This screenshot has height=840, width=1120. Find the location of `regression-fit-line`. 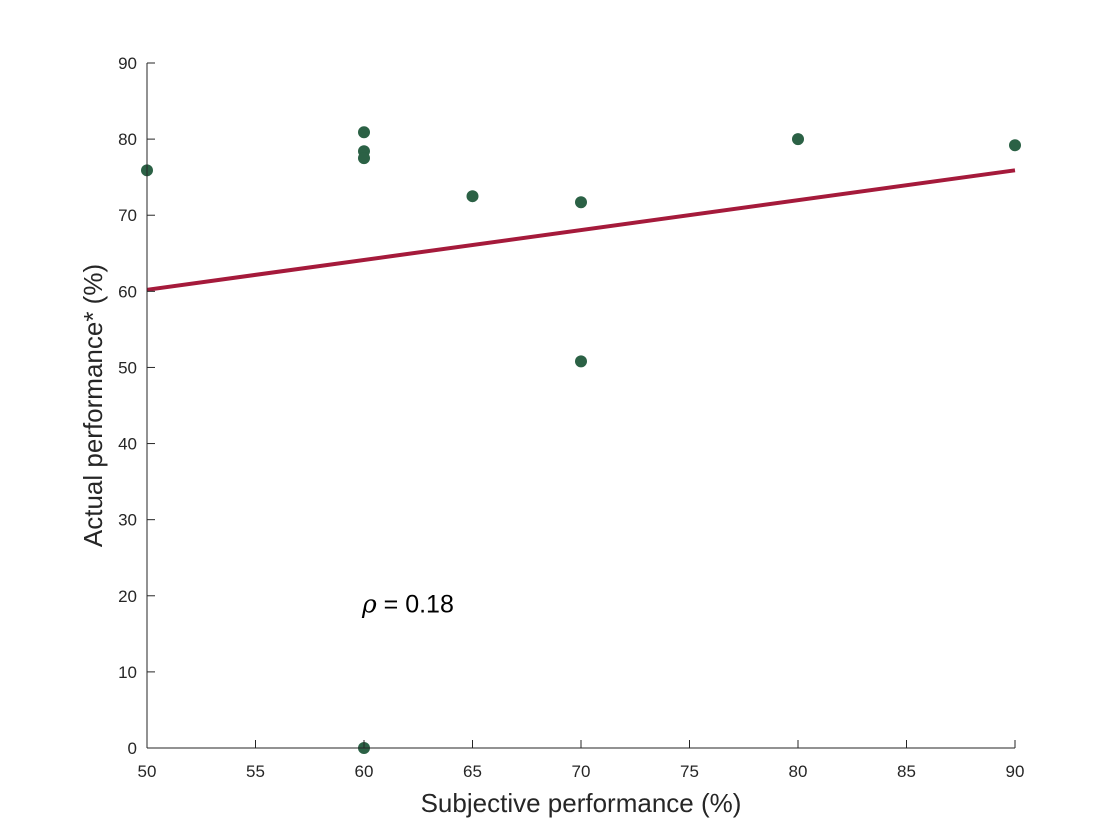

regression-fit-line is located at coordinates (581, 230).